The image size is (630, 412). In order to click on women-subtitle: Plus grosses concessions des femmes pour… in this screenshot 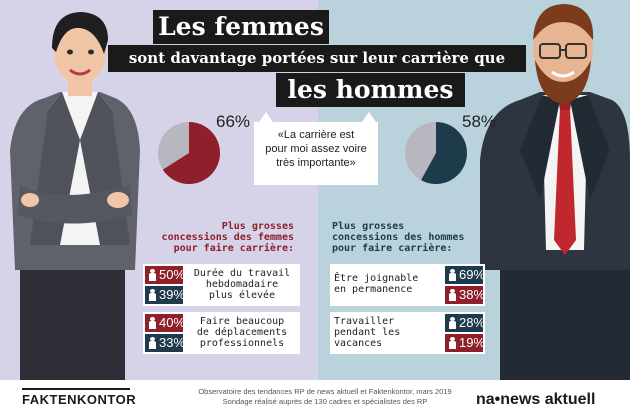, I will do `click(214, 237)`.